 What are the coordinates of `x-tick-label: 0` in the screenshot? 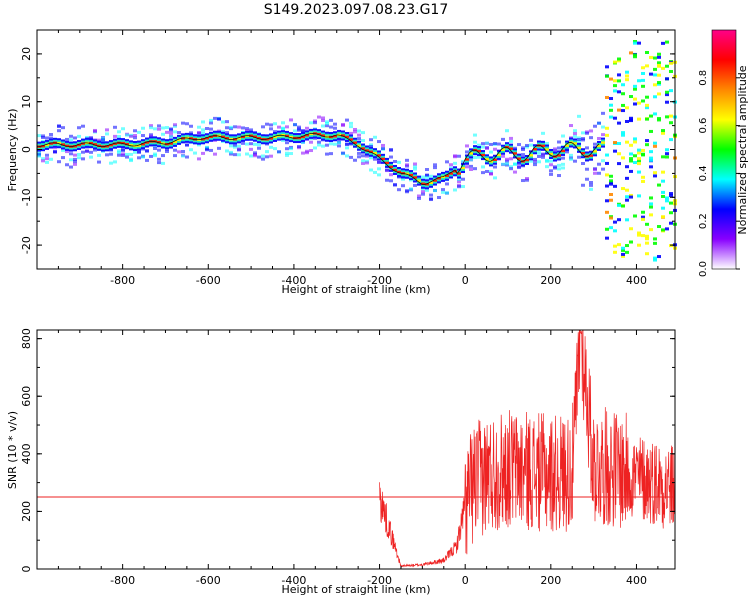 It's located at (465, 280).